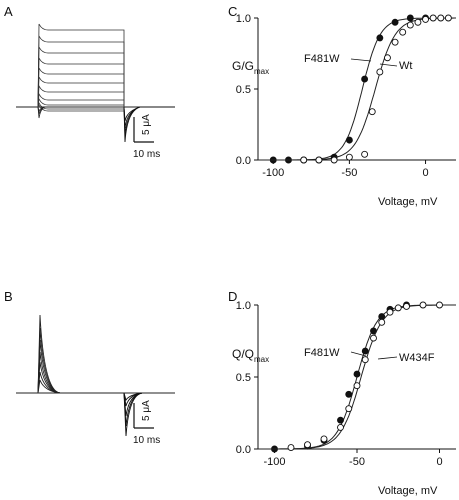 Image resolution: width=459 pixels, height=500 pixels. What do you see at coordinates (243, 354) in the screenshot?
I see `panel-d-ylabel-main: Q/Q` at bounding box center [243, 354].